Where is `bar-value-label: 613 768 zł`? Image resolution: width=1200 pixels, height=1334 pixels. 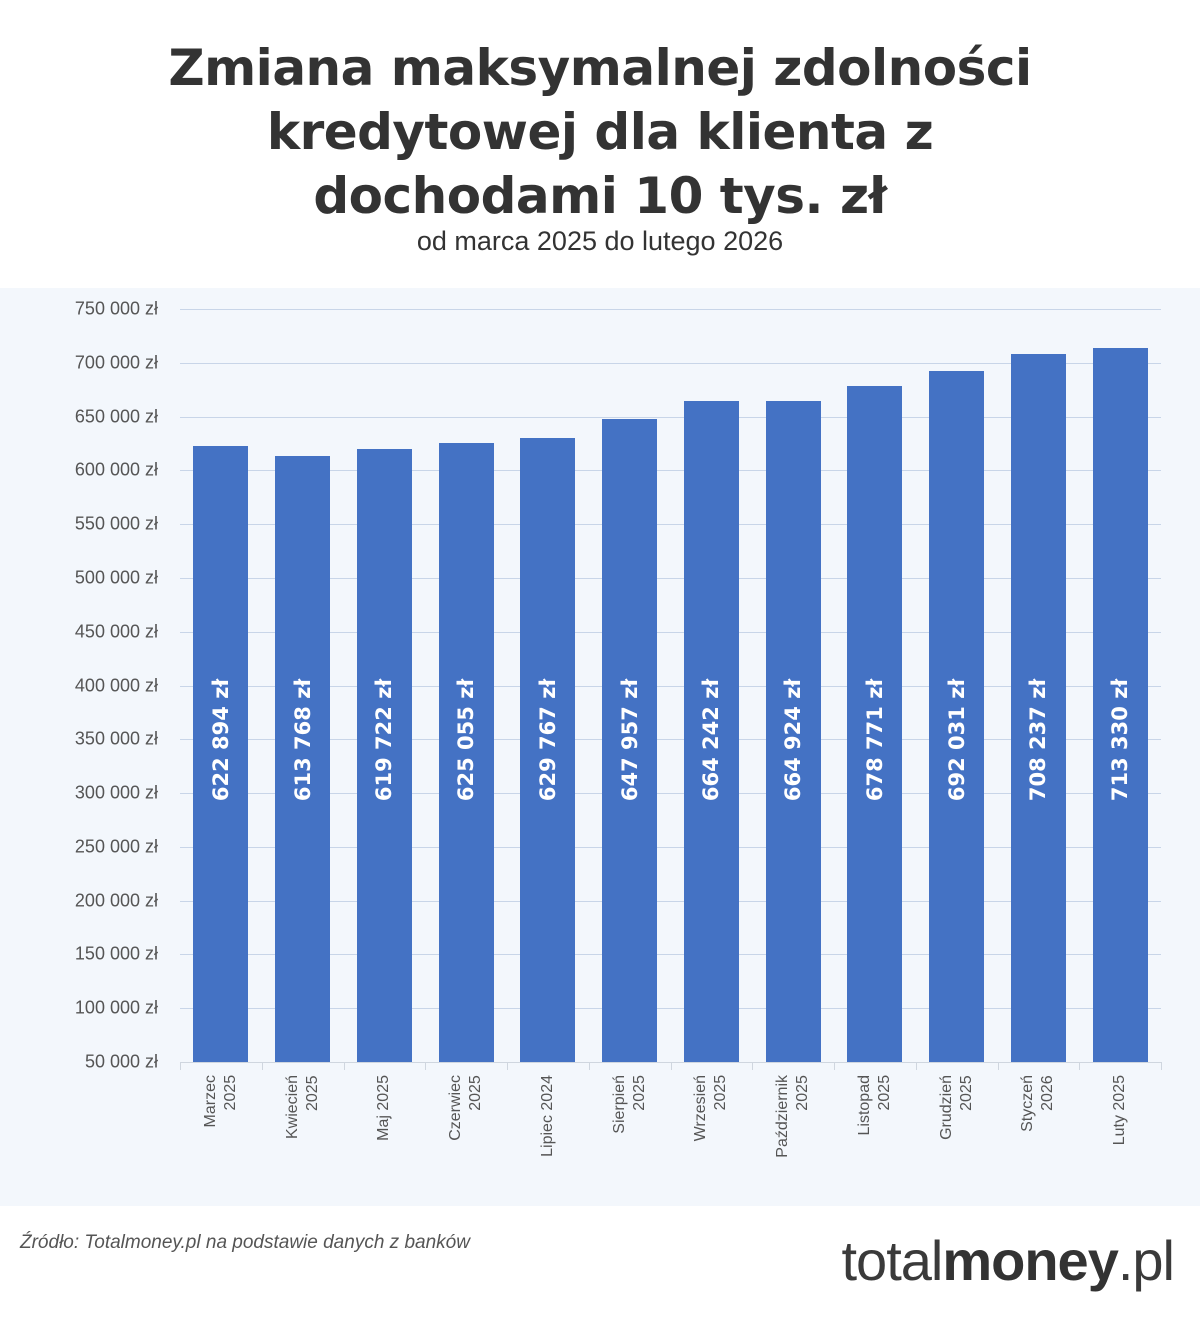
bar-value-label: 613 768 zł is located at coordinates (302, 740).